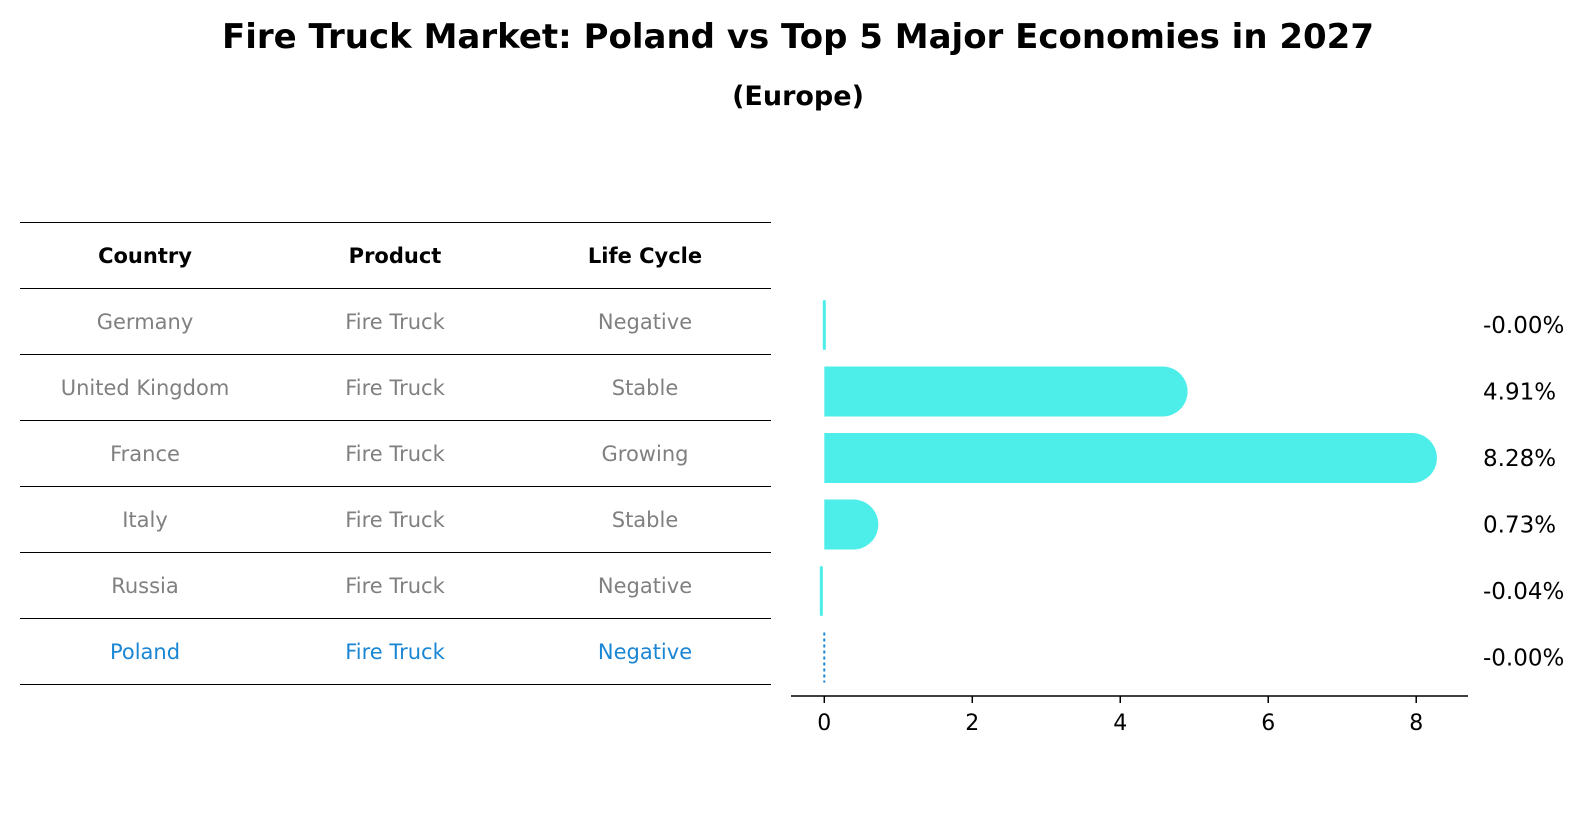 Image resolution: width=1596 pixels, height=823 pixels. I want to click on cell-country: France, so click(145, 453).